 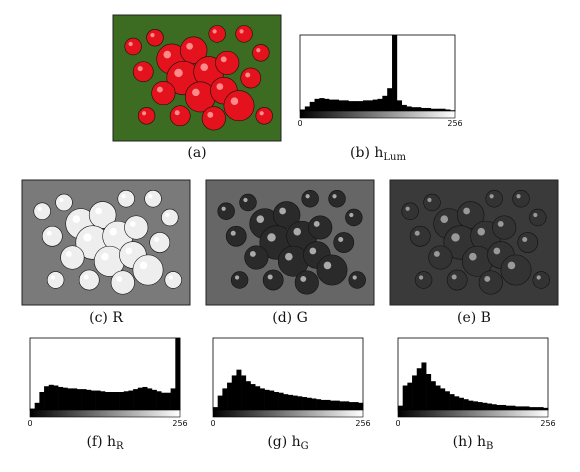 I want to click on photo, so click(x=106, y=242).